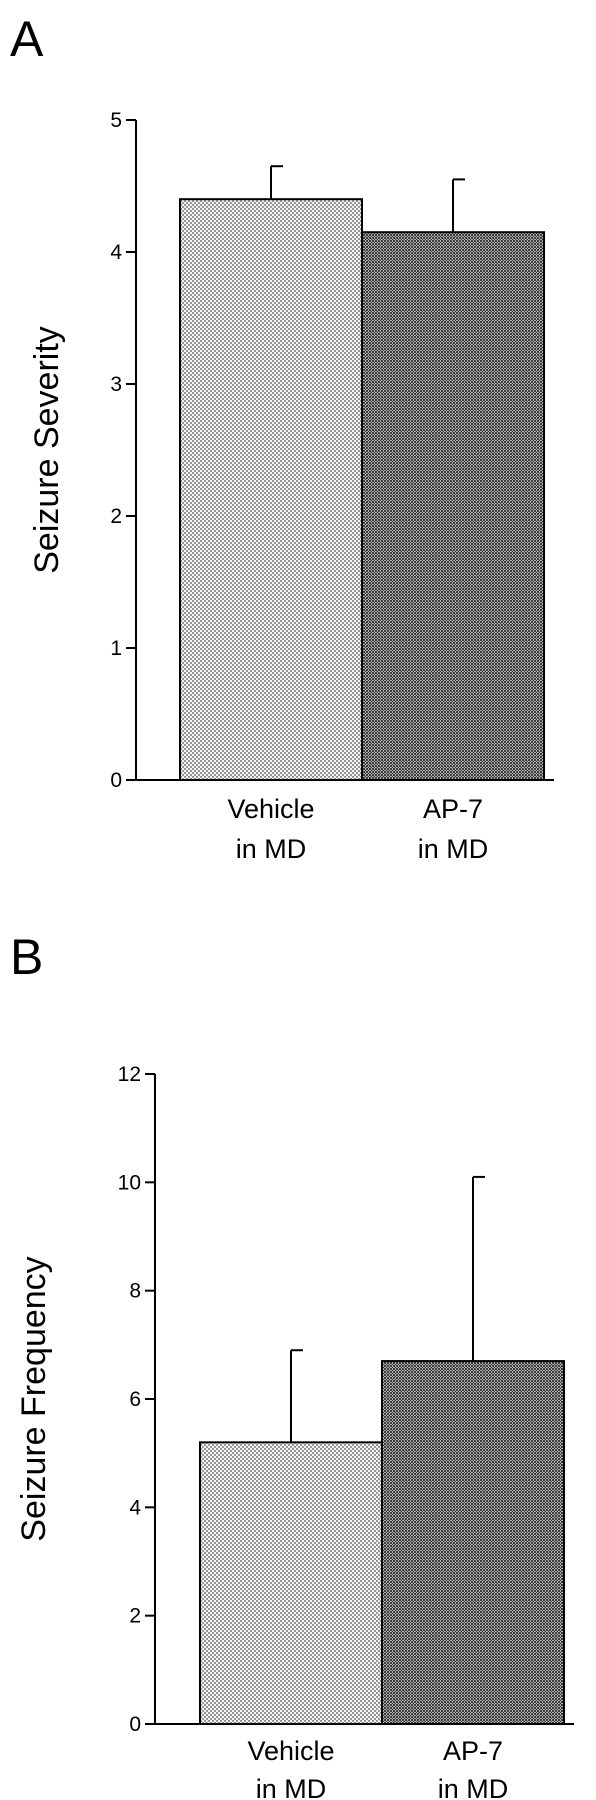 This screenshot has height=1800, width=596. Describe the element at coordinates (26, 957) in the screenshot. I see `panel-label: B` at that location.